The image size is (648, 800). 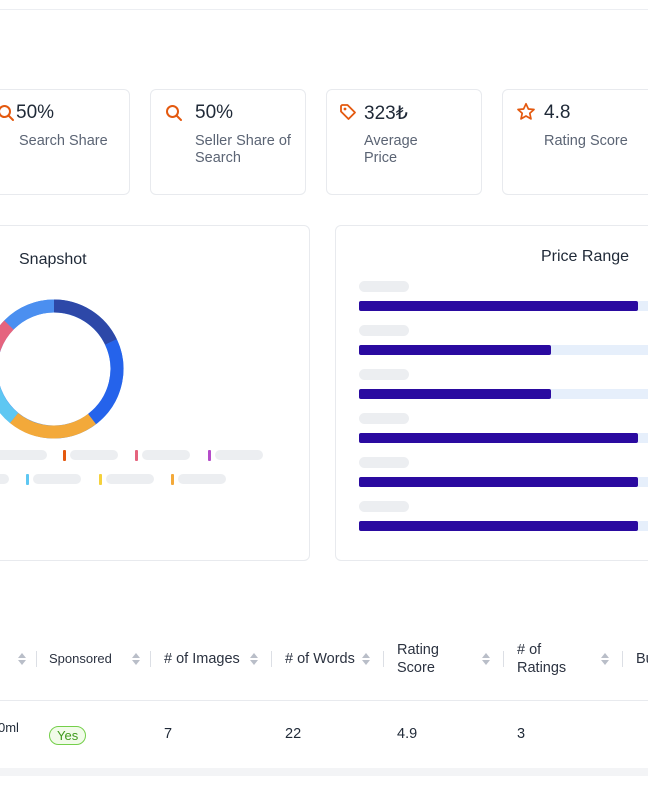 What do you see at coordinates (243, 149) in the screenshot?
I see `kpi-label: Seller Share of Search` at bounding box center [243, 149].